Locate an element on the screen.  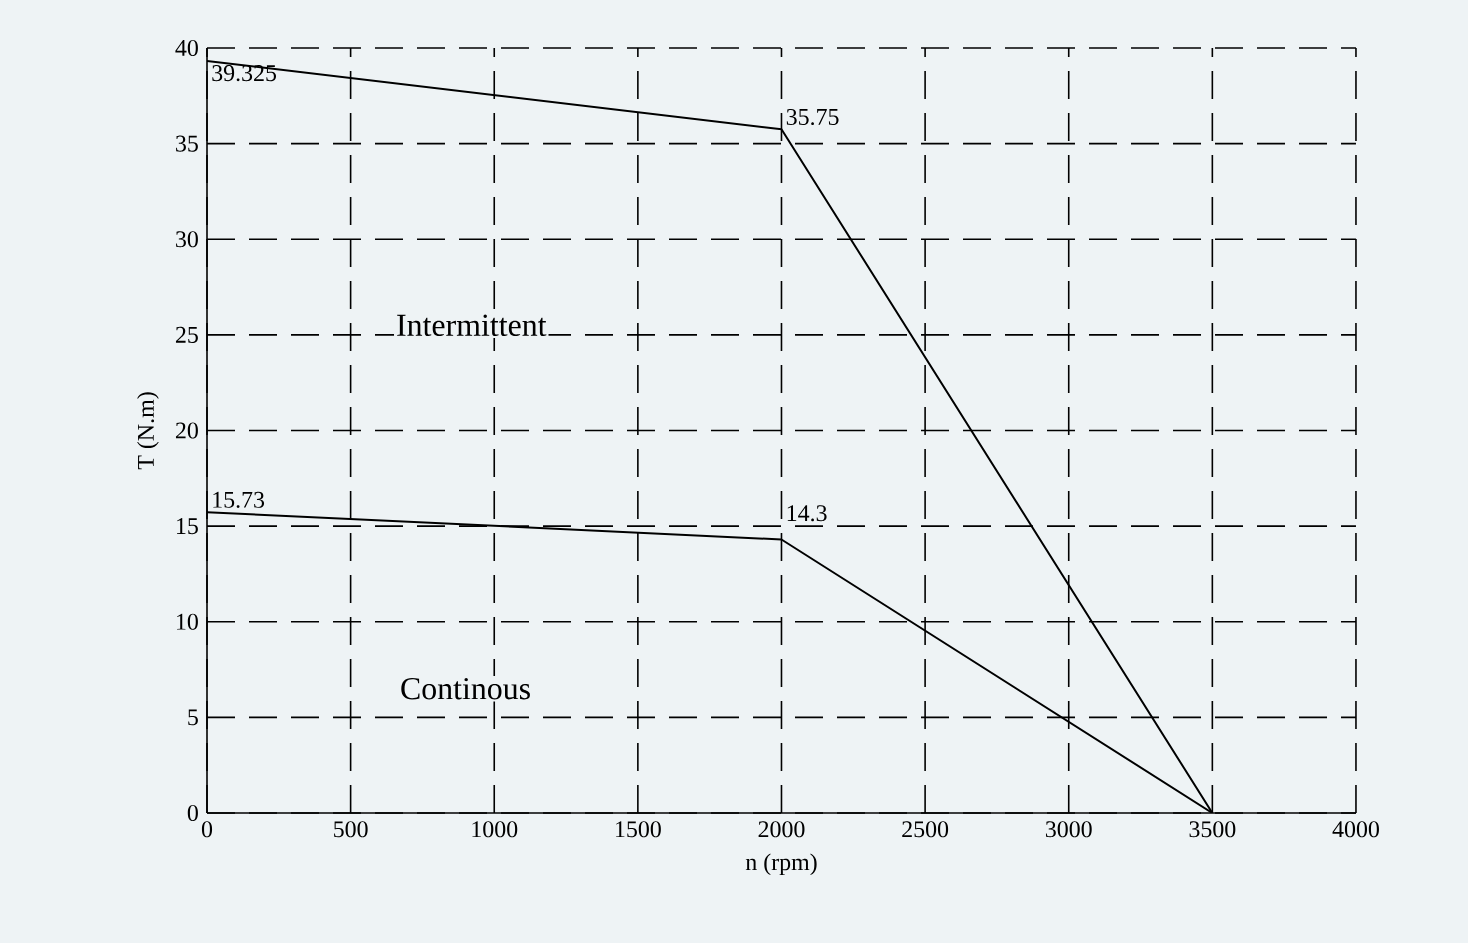
x-tick-label: 1500 is located at coordinates (638, 829).